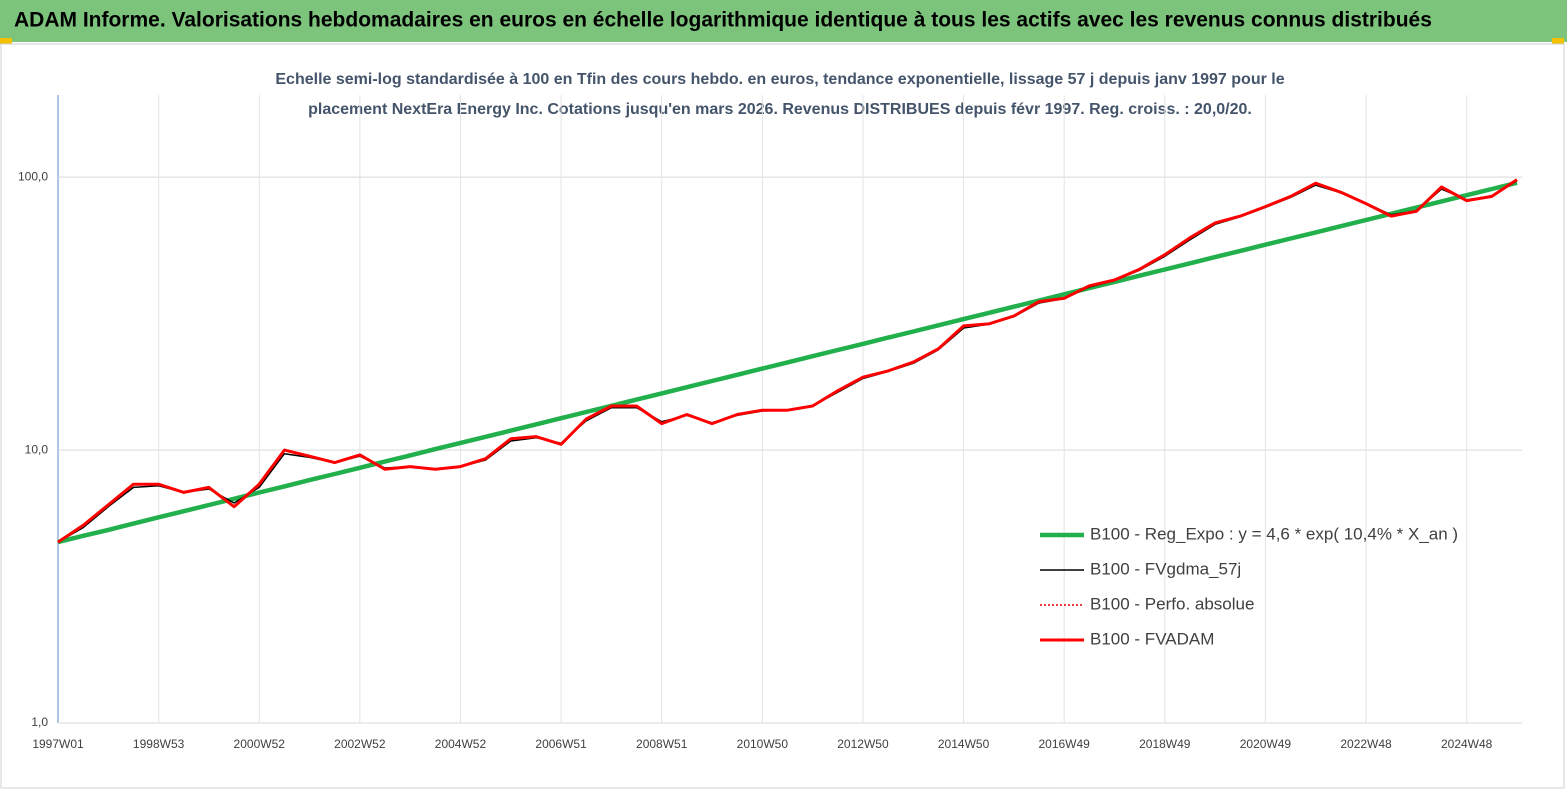 The height and width of the screenshot is (795, 1567). Describe the element at coordinates (1165, 744) in the screenshot. I see `x-tick-label: 2018W49` at that location.